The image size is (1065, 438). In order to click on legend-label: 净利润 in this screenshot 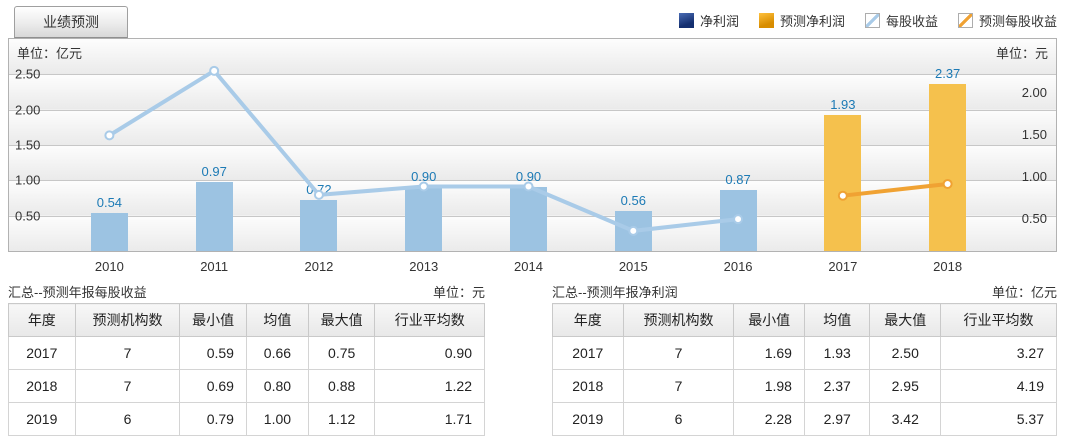, I will do `click(719, 21)`.